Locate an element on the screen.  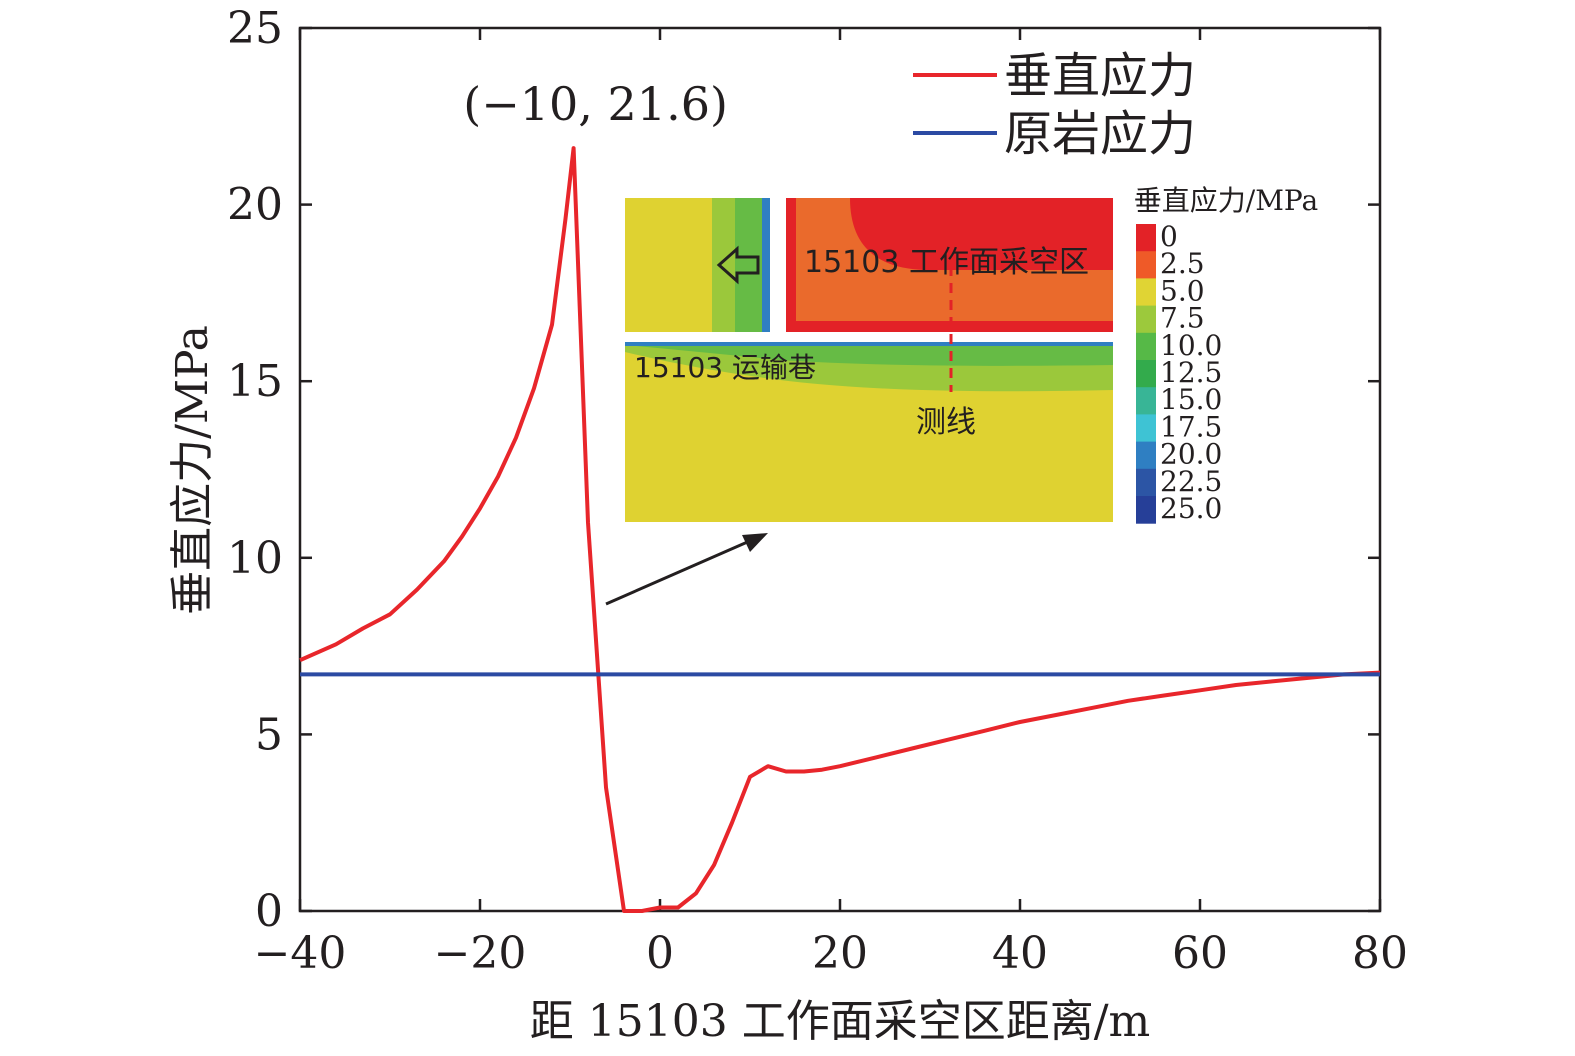
x-tick-label: 80 is located at coordinates (1380, 953).